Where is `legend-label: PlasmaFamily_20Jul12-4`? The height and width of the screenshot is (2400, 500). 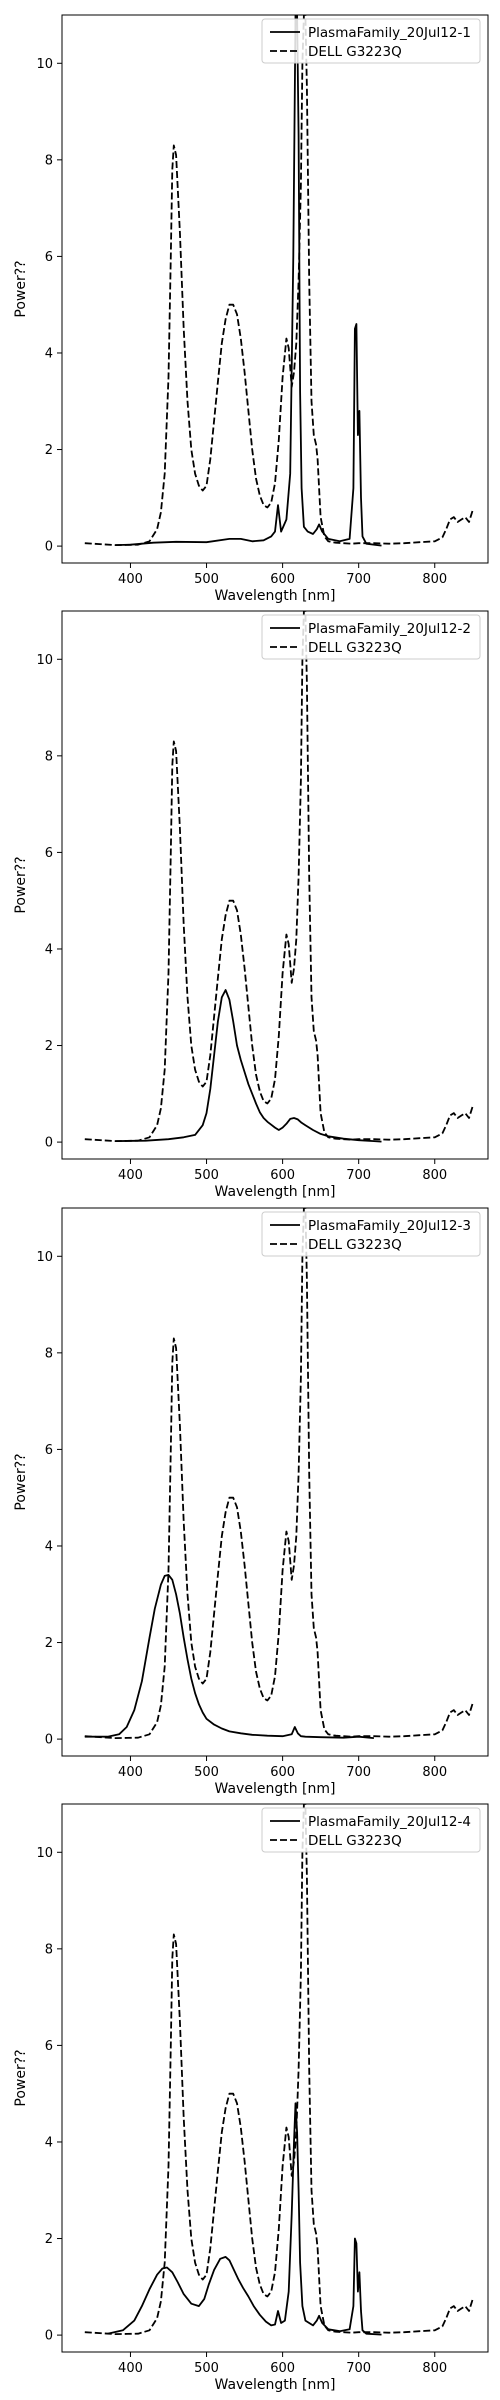 legend-label: PlasmaFamily_20Jul12-4 is located at coordinates (389, 1822).